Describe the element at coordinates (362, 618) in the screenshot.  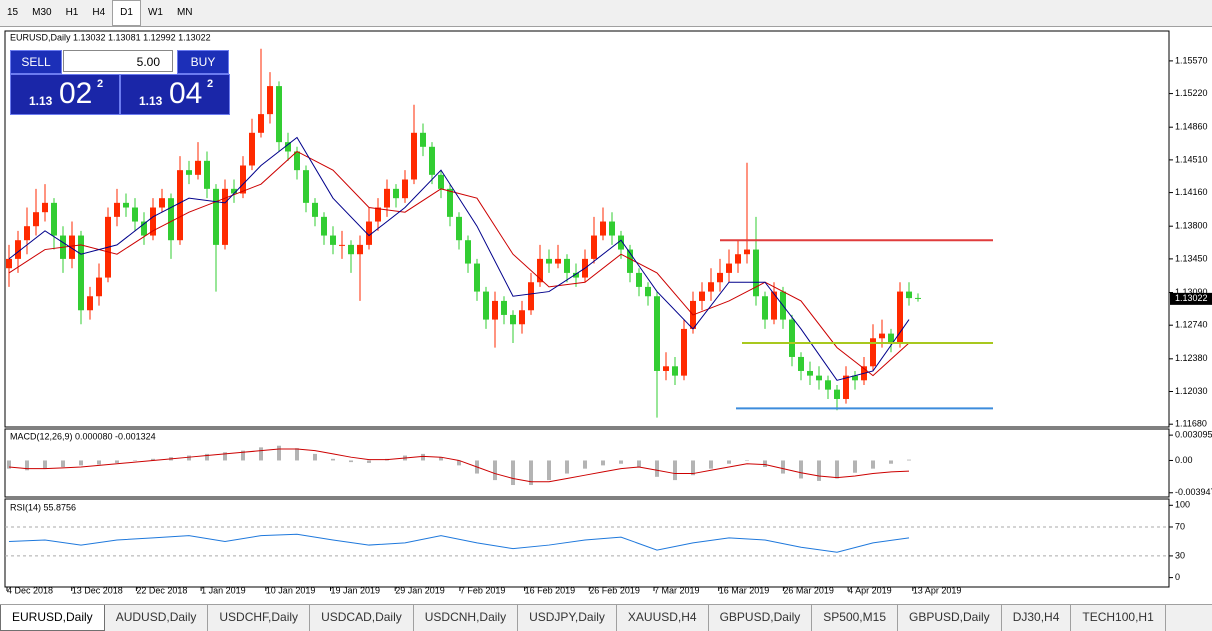
I see `chart-tab: USDCAD,Daily` at that location.